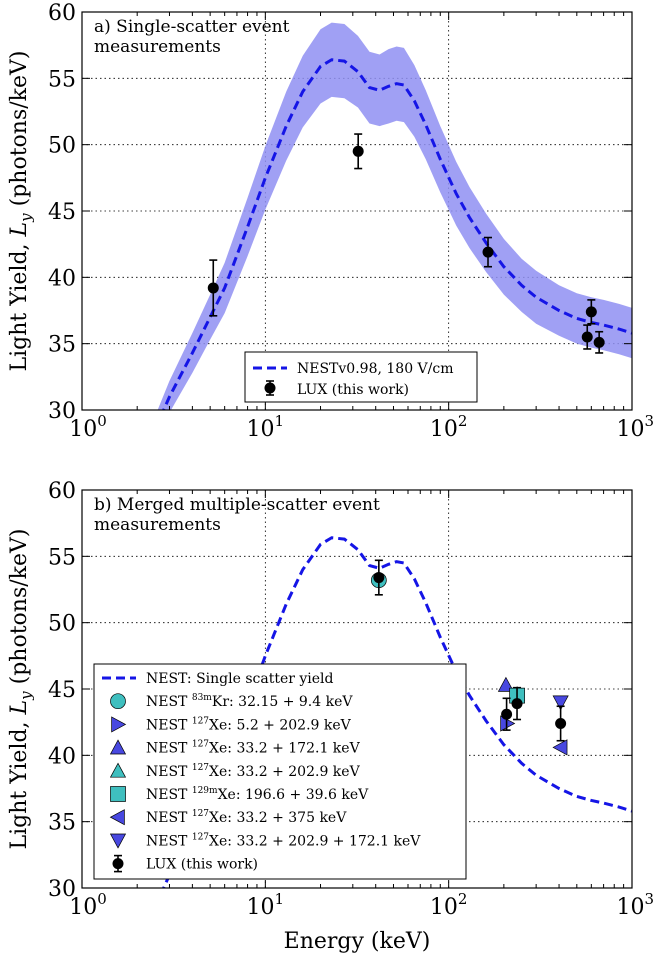 This screenshot has height=960, width=654. I want to click on legend-marker-triangle-left, so click(117, 817).